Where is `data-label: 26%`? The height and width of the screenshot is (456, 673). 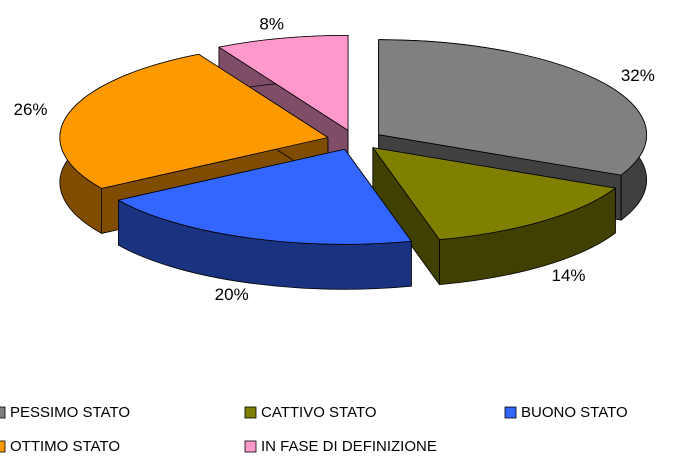
data-label: 26% is located at coordinates (31, 109).